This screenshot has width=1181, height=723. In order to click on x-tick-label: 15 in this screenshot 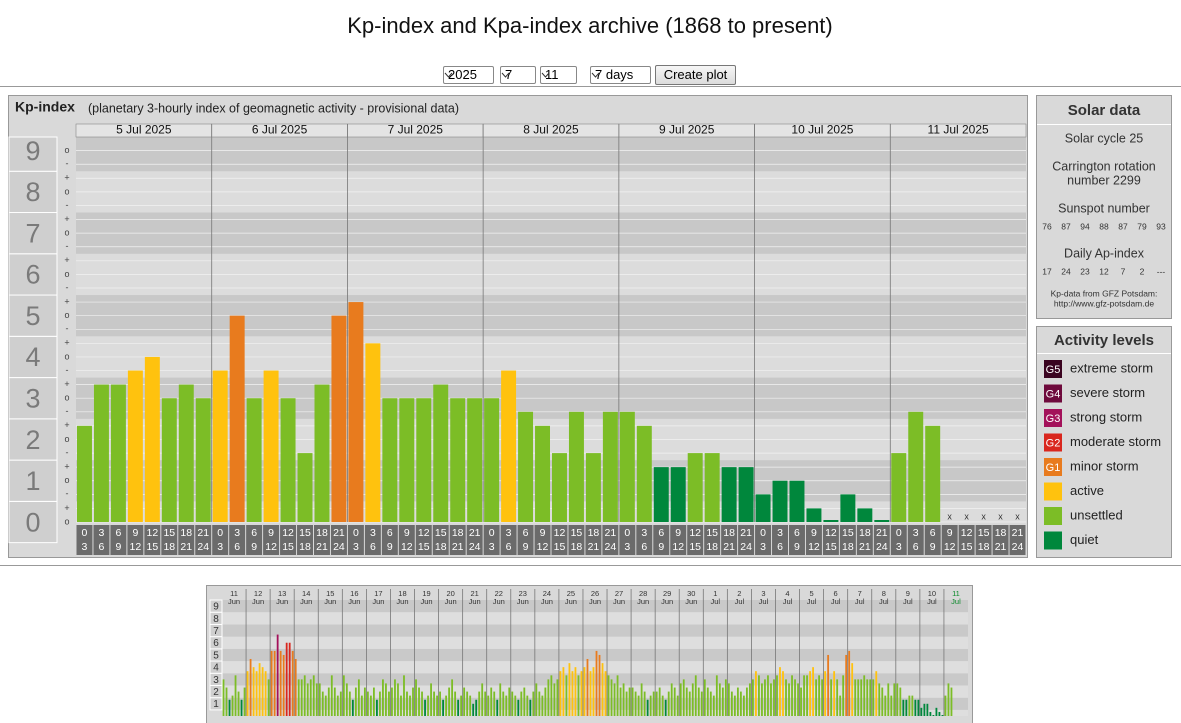, I will do `click(712, 533)`.